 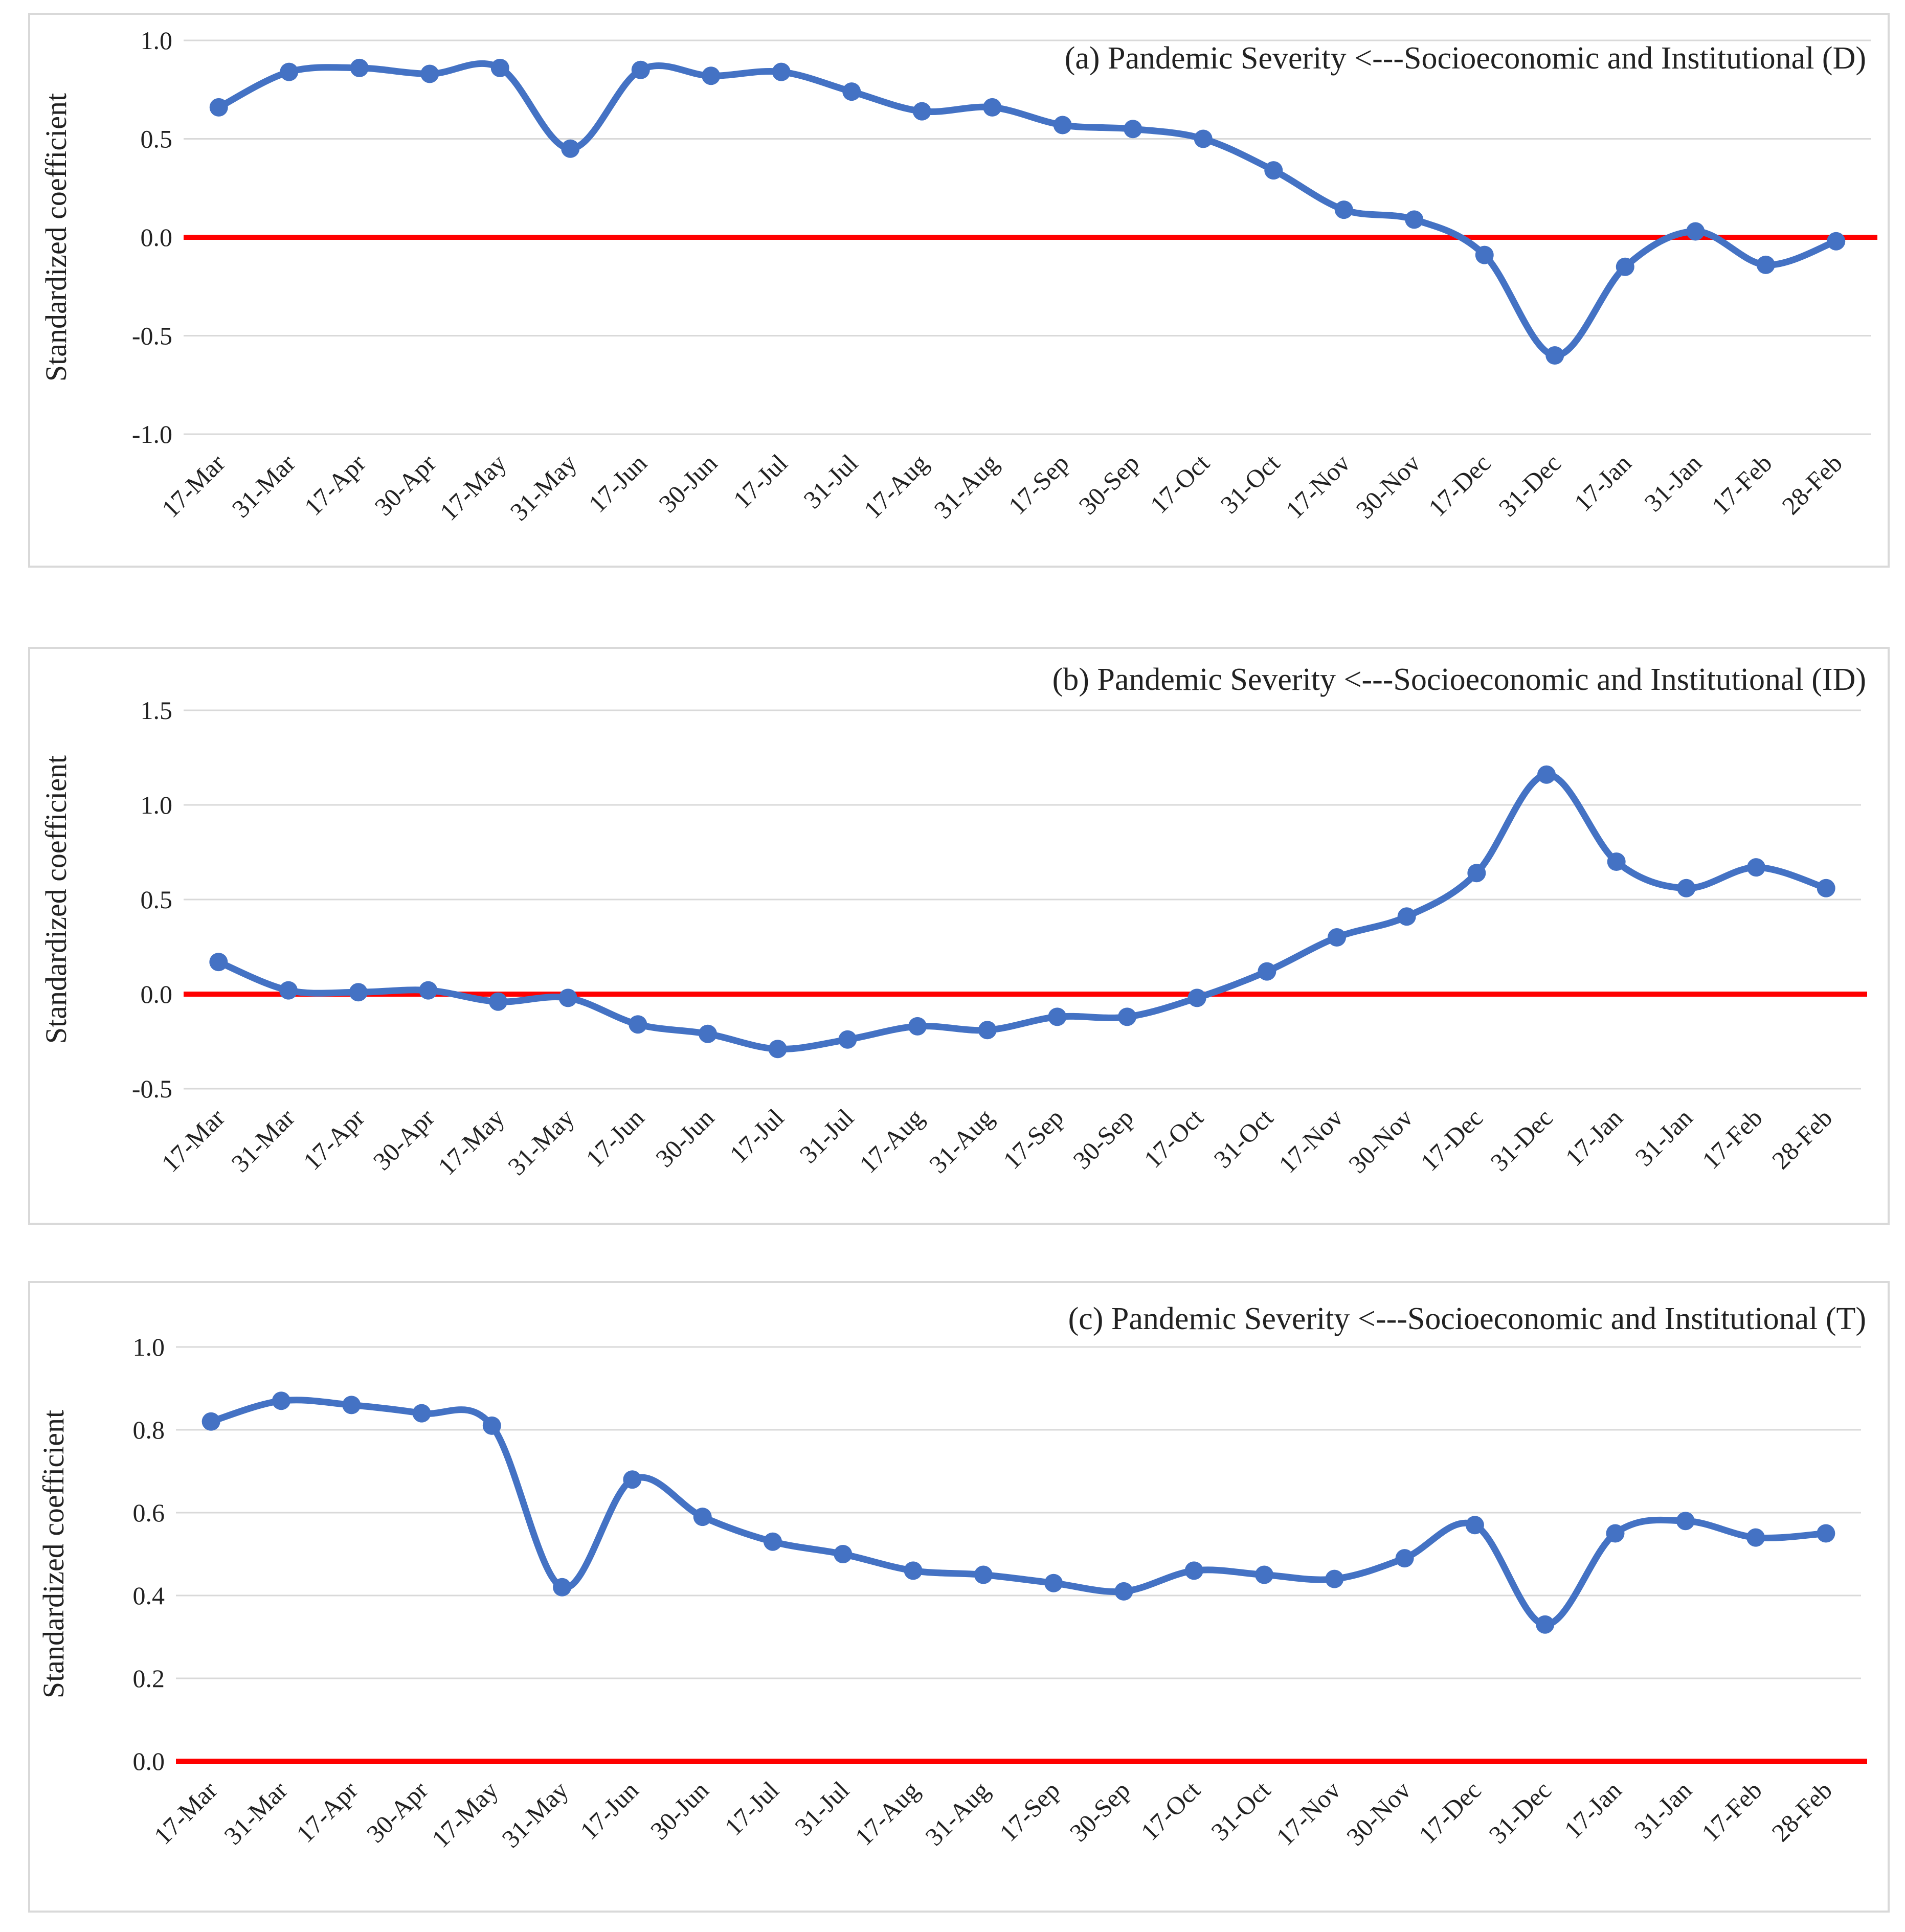 I want to click on chart-a-xtick-label: 17-Dec, so click(x=1459, y=485).